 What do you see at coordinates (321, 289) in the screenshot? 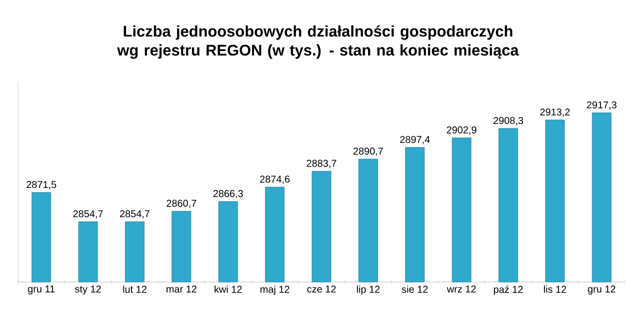
I see `x-tick-label: cze 12` at bounding box center [321, 289].